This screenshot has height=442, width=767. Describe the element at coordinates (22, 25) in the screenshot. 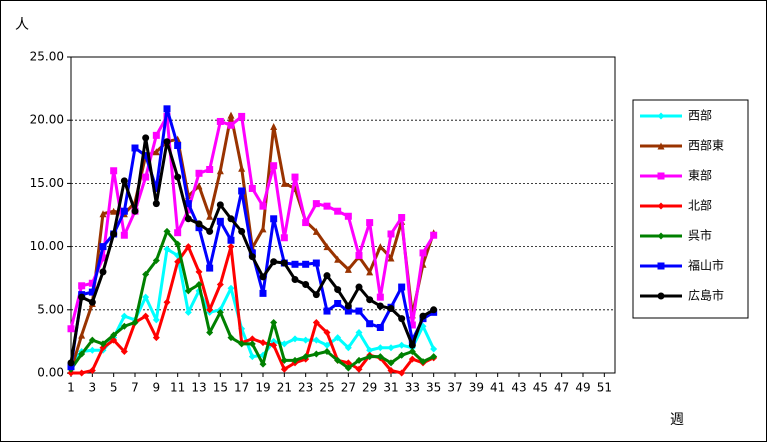

I see `y-axis-label: 人` at that location.